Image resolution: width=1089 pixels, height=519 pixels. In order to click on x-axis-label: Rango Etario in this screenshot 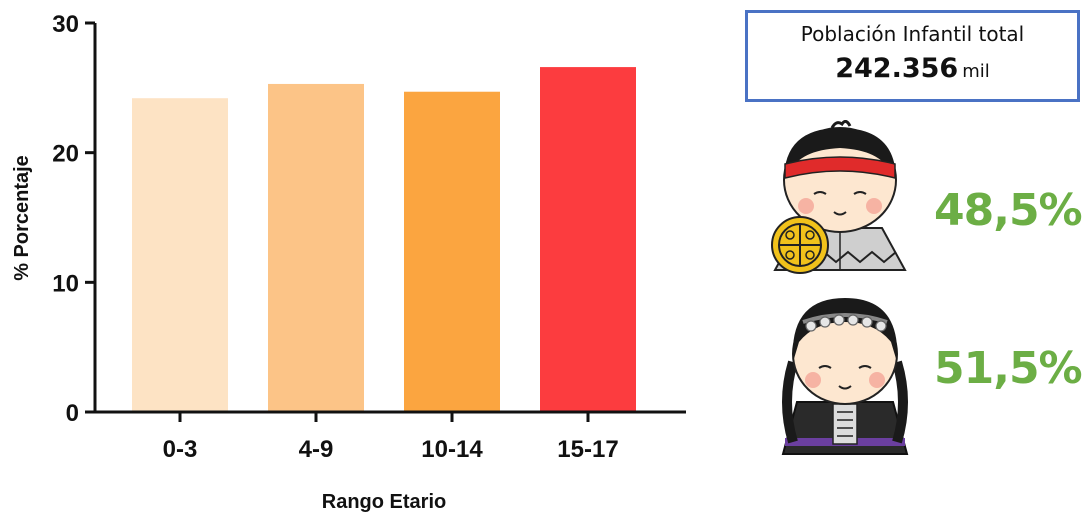, I will do `click(384, 502)`.